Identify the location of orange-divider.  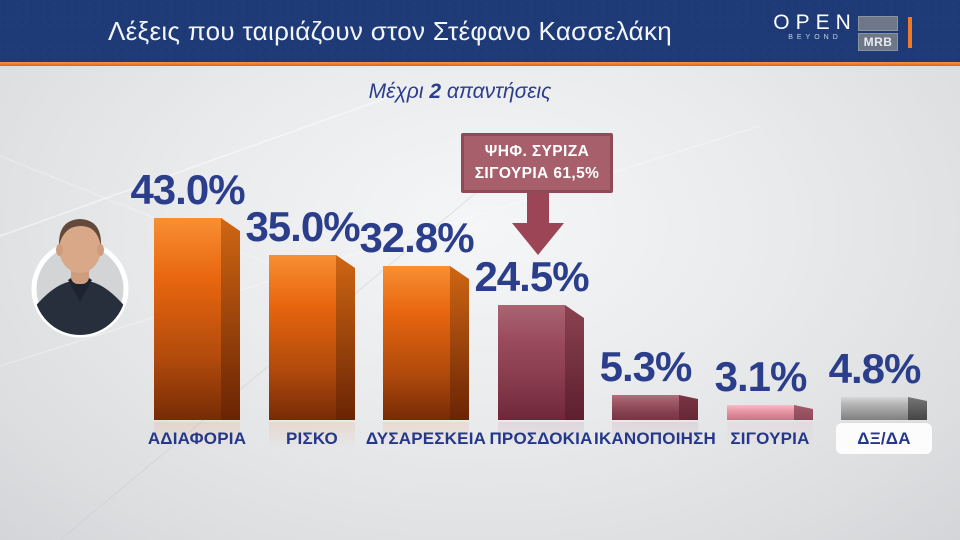
(480, 64).